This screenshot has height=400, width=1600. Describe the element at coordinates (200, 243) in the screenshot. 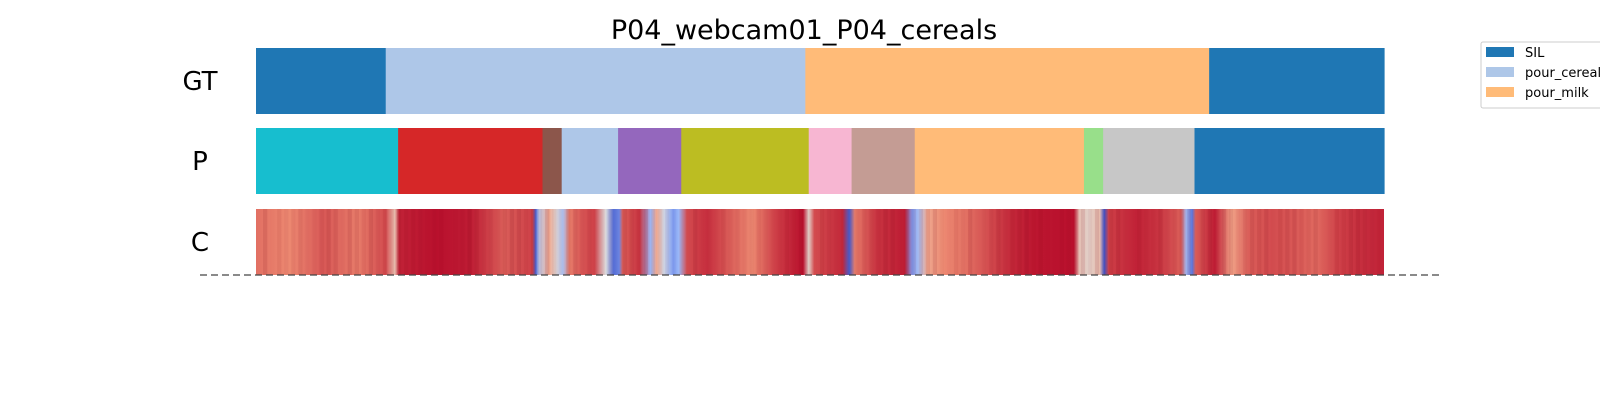

I see `row-label-c: C` at that location.